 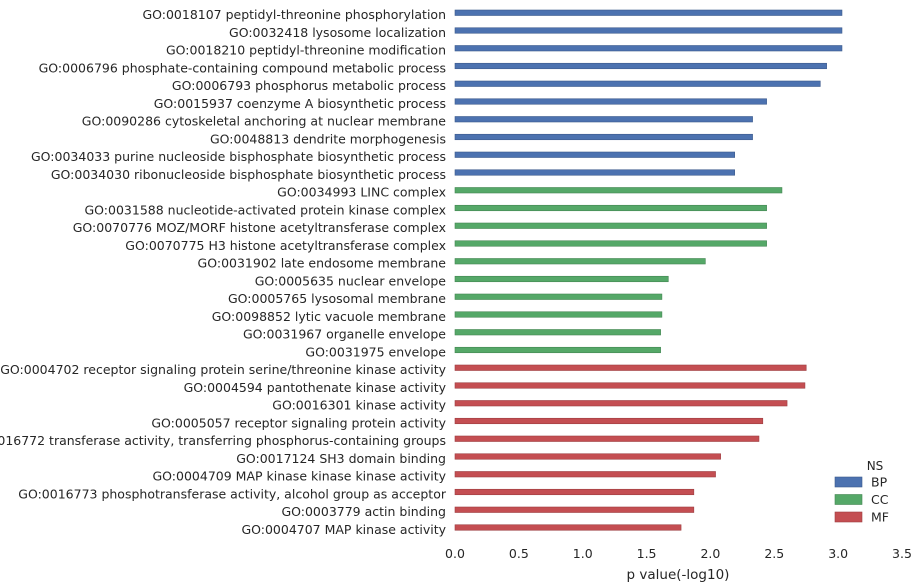 What do you see at coordinates (309, 85) in the screenshot?
I see `category-label: GO:0006793 phosphorus metabolic process` at bounding box center [309, 85].